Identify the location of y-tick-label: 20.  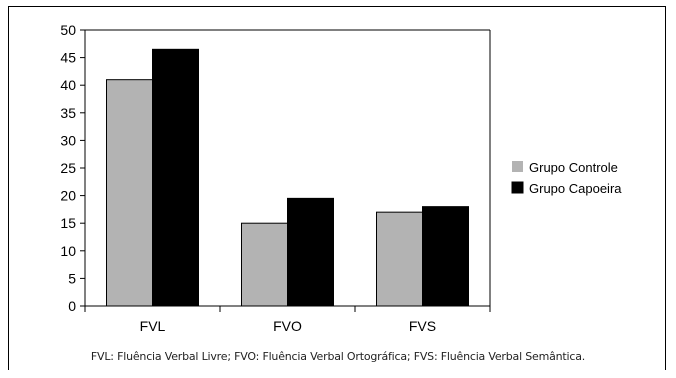
(68, 196).